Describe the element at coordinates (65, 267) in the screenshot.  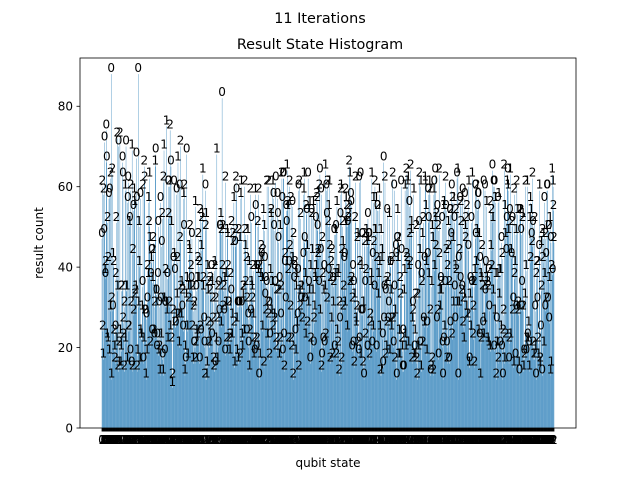
I see `y-tick-label: 40` at that location.